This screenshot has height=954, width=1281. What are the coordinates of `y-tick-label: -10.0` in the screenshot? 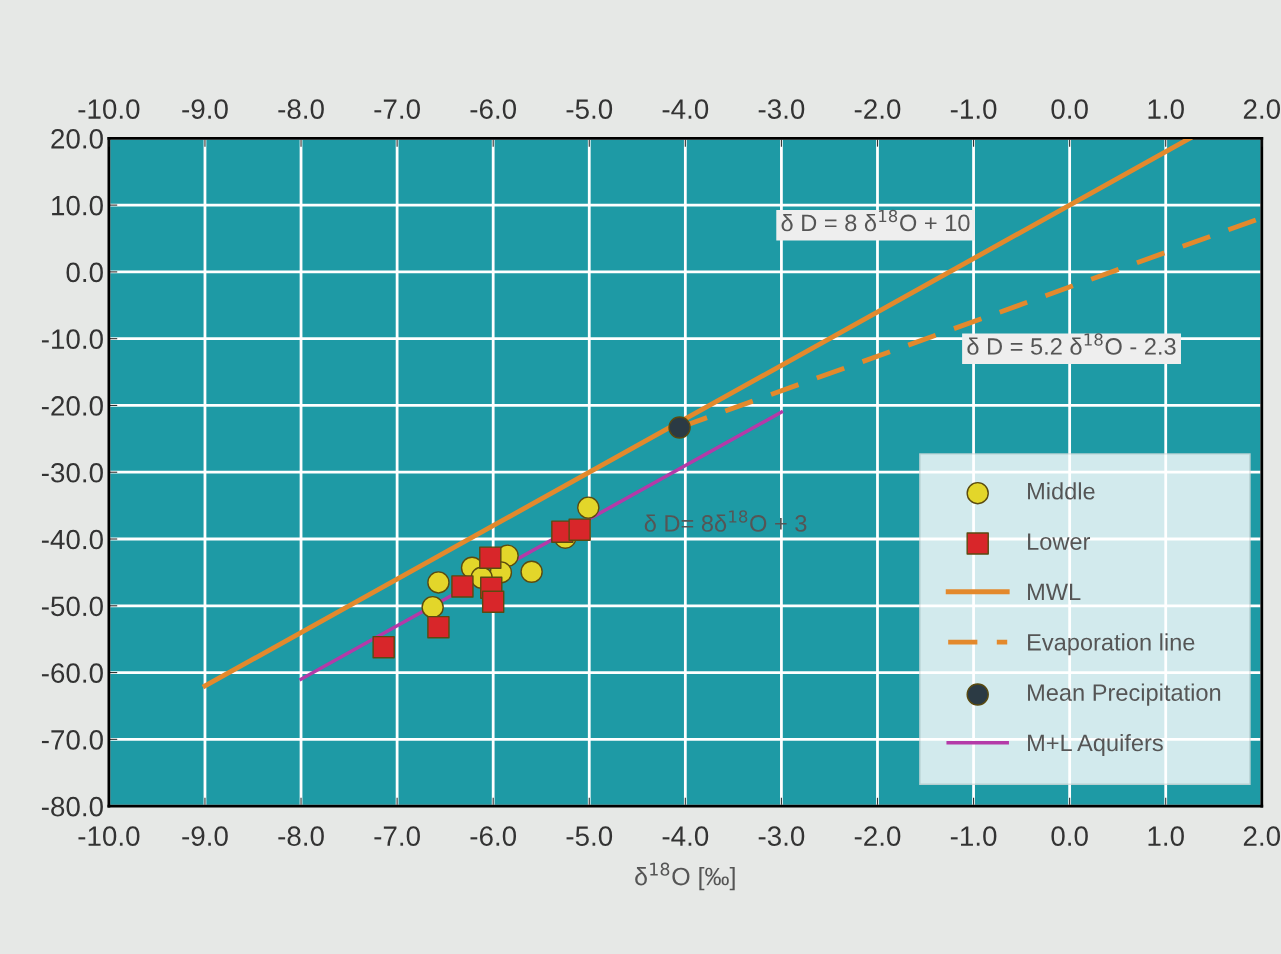 It's located at (72, 339).